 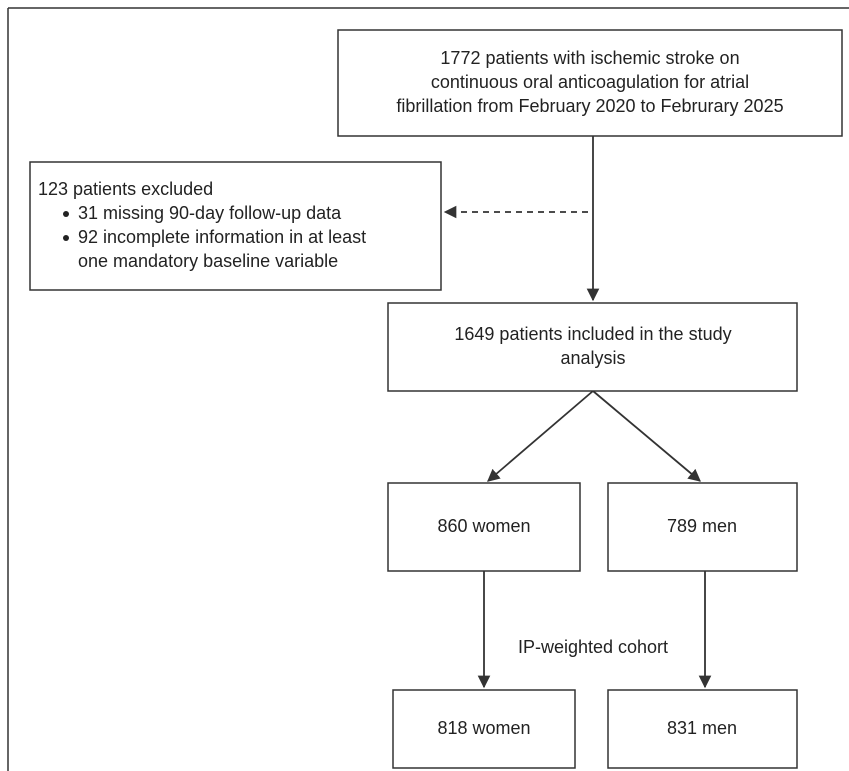 What do you see at coordinates (222, 237) in the screenshot?
I see `list-item: 92 incomplete information in at least` at bounding box center [222, 237].